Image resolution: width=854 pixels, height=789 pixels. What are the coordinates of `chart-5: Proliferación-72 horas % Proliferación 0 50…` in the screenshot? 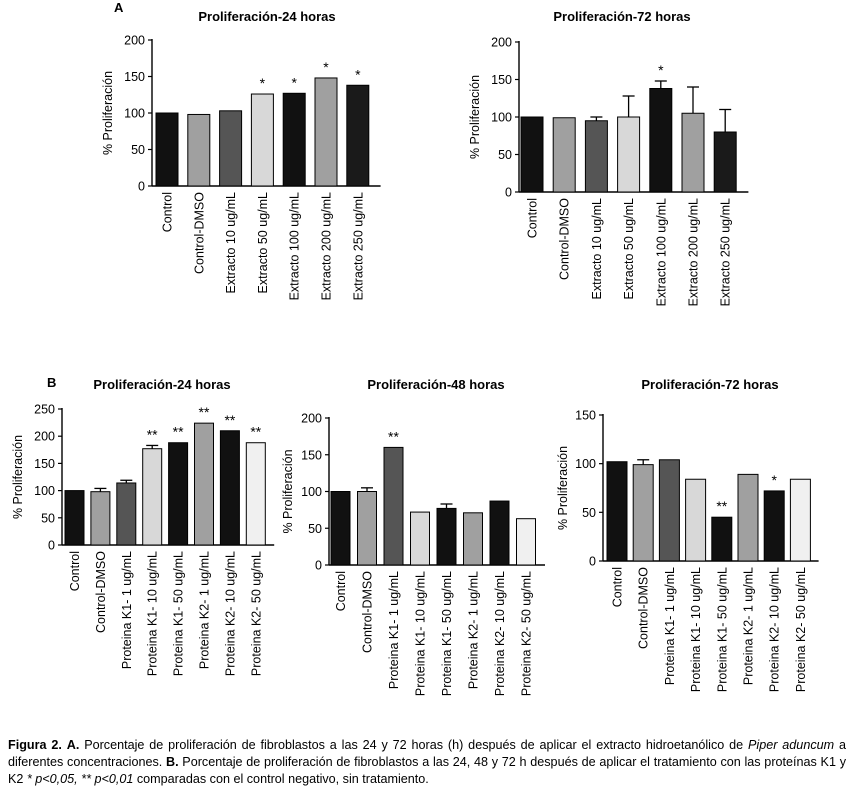 It's located at (687, 534).